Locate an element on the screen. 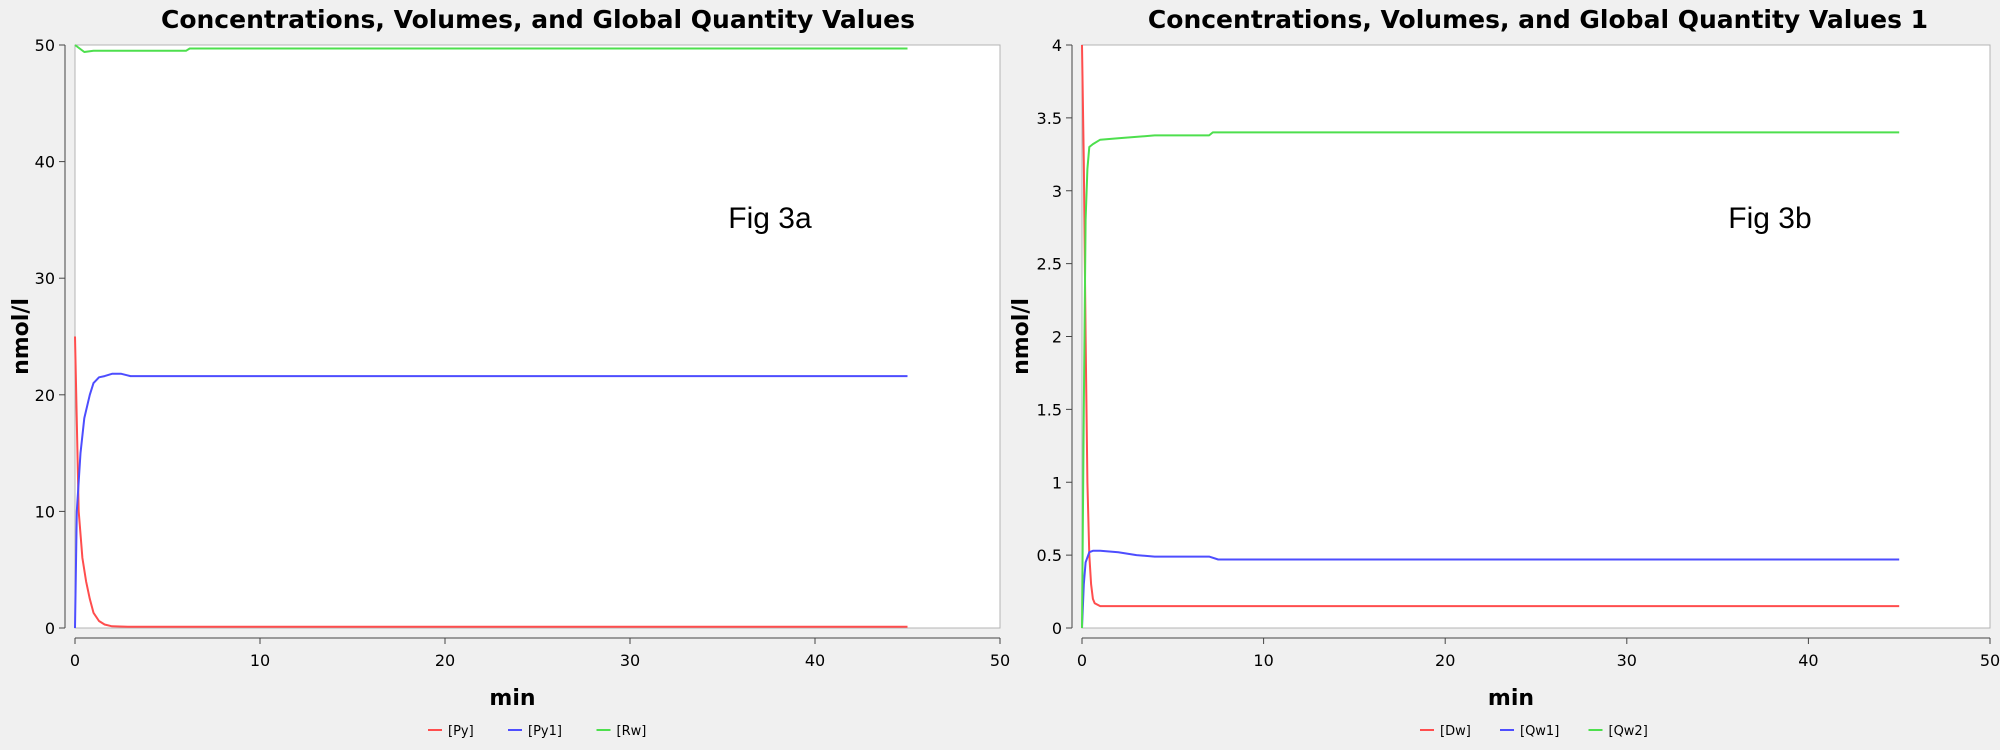  series-line-rw is located at coordinates (491, 48).